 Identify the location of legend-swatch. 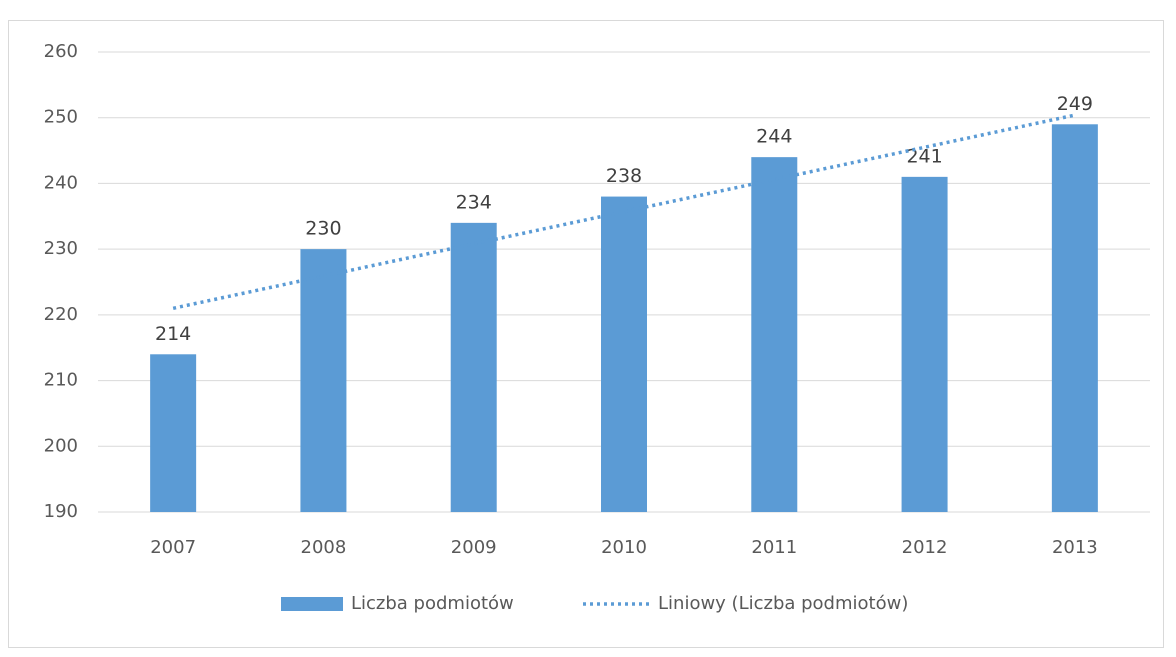
(312, 604).